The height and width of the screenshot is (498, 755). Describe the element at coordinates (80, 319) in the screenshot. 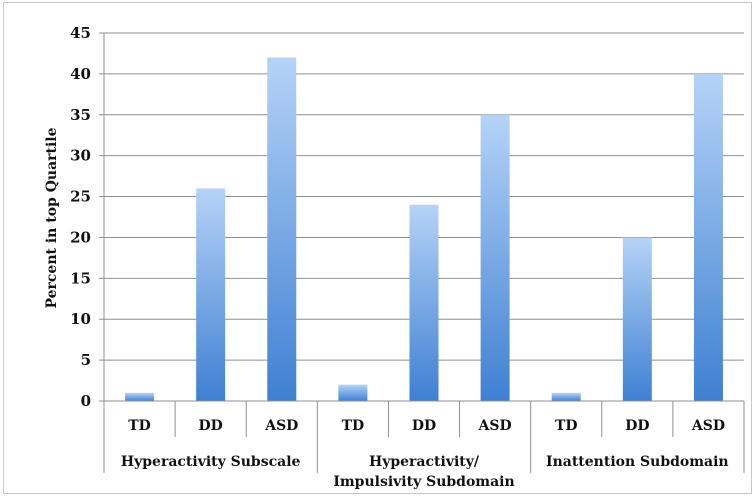

I see `y-tick-label: 10` at that location.